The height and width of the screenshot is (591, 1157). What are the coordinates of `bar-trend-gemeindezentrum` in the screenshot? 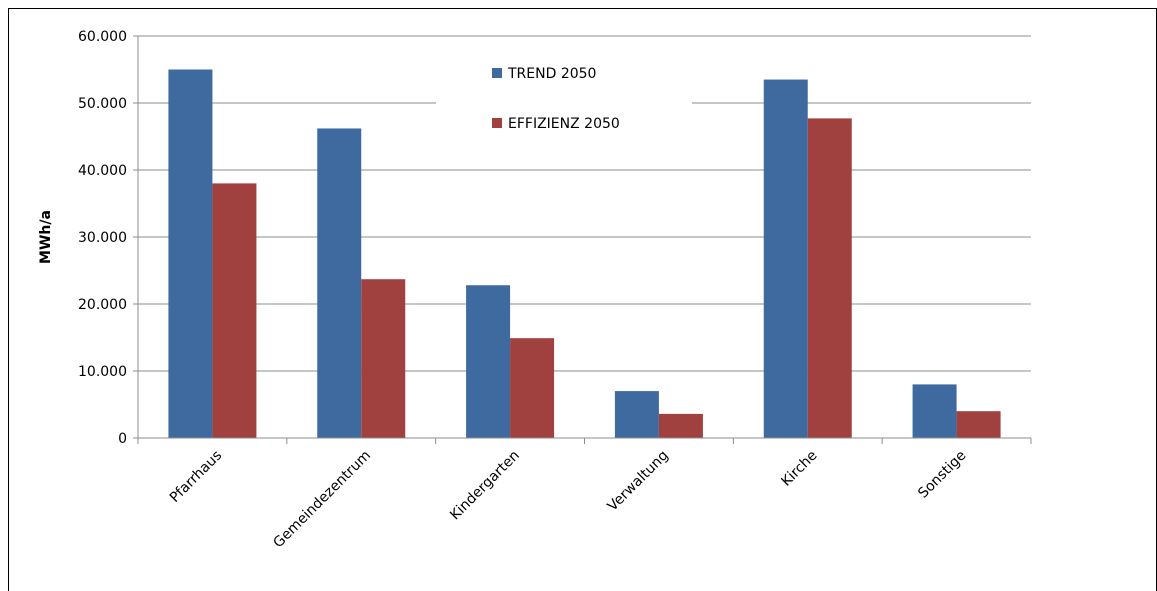 It's located at (339, 283).